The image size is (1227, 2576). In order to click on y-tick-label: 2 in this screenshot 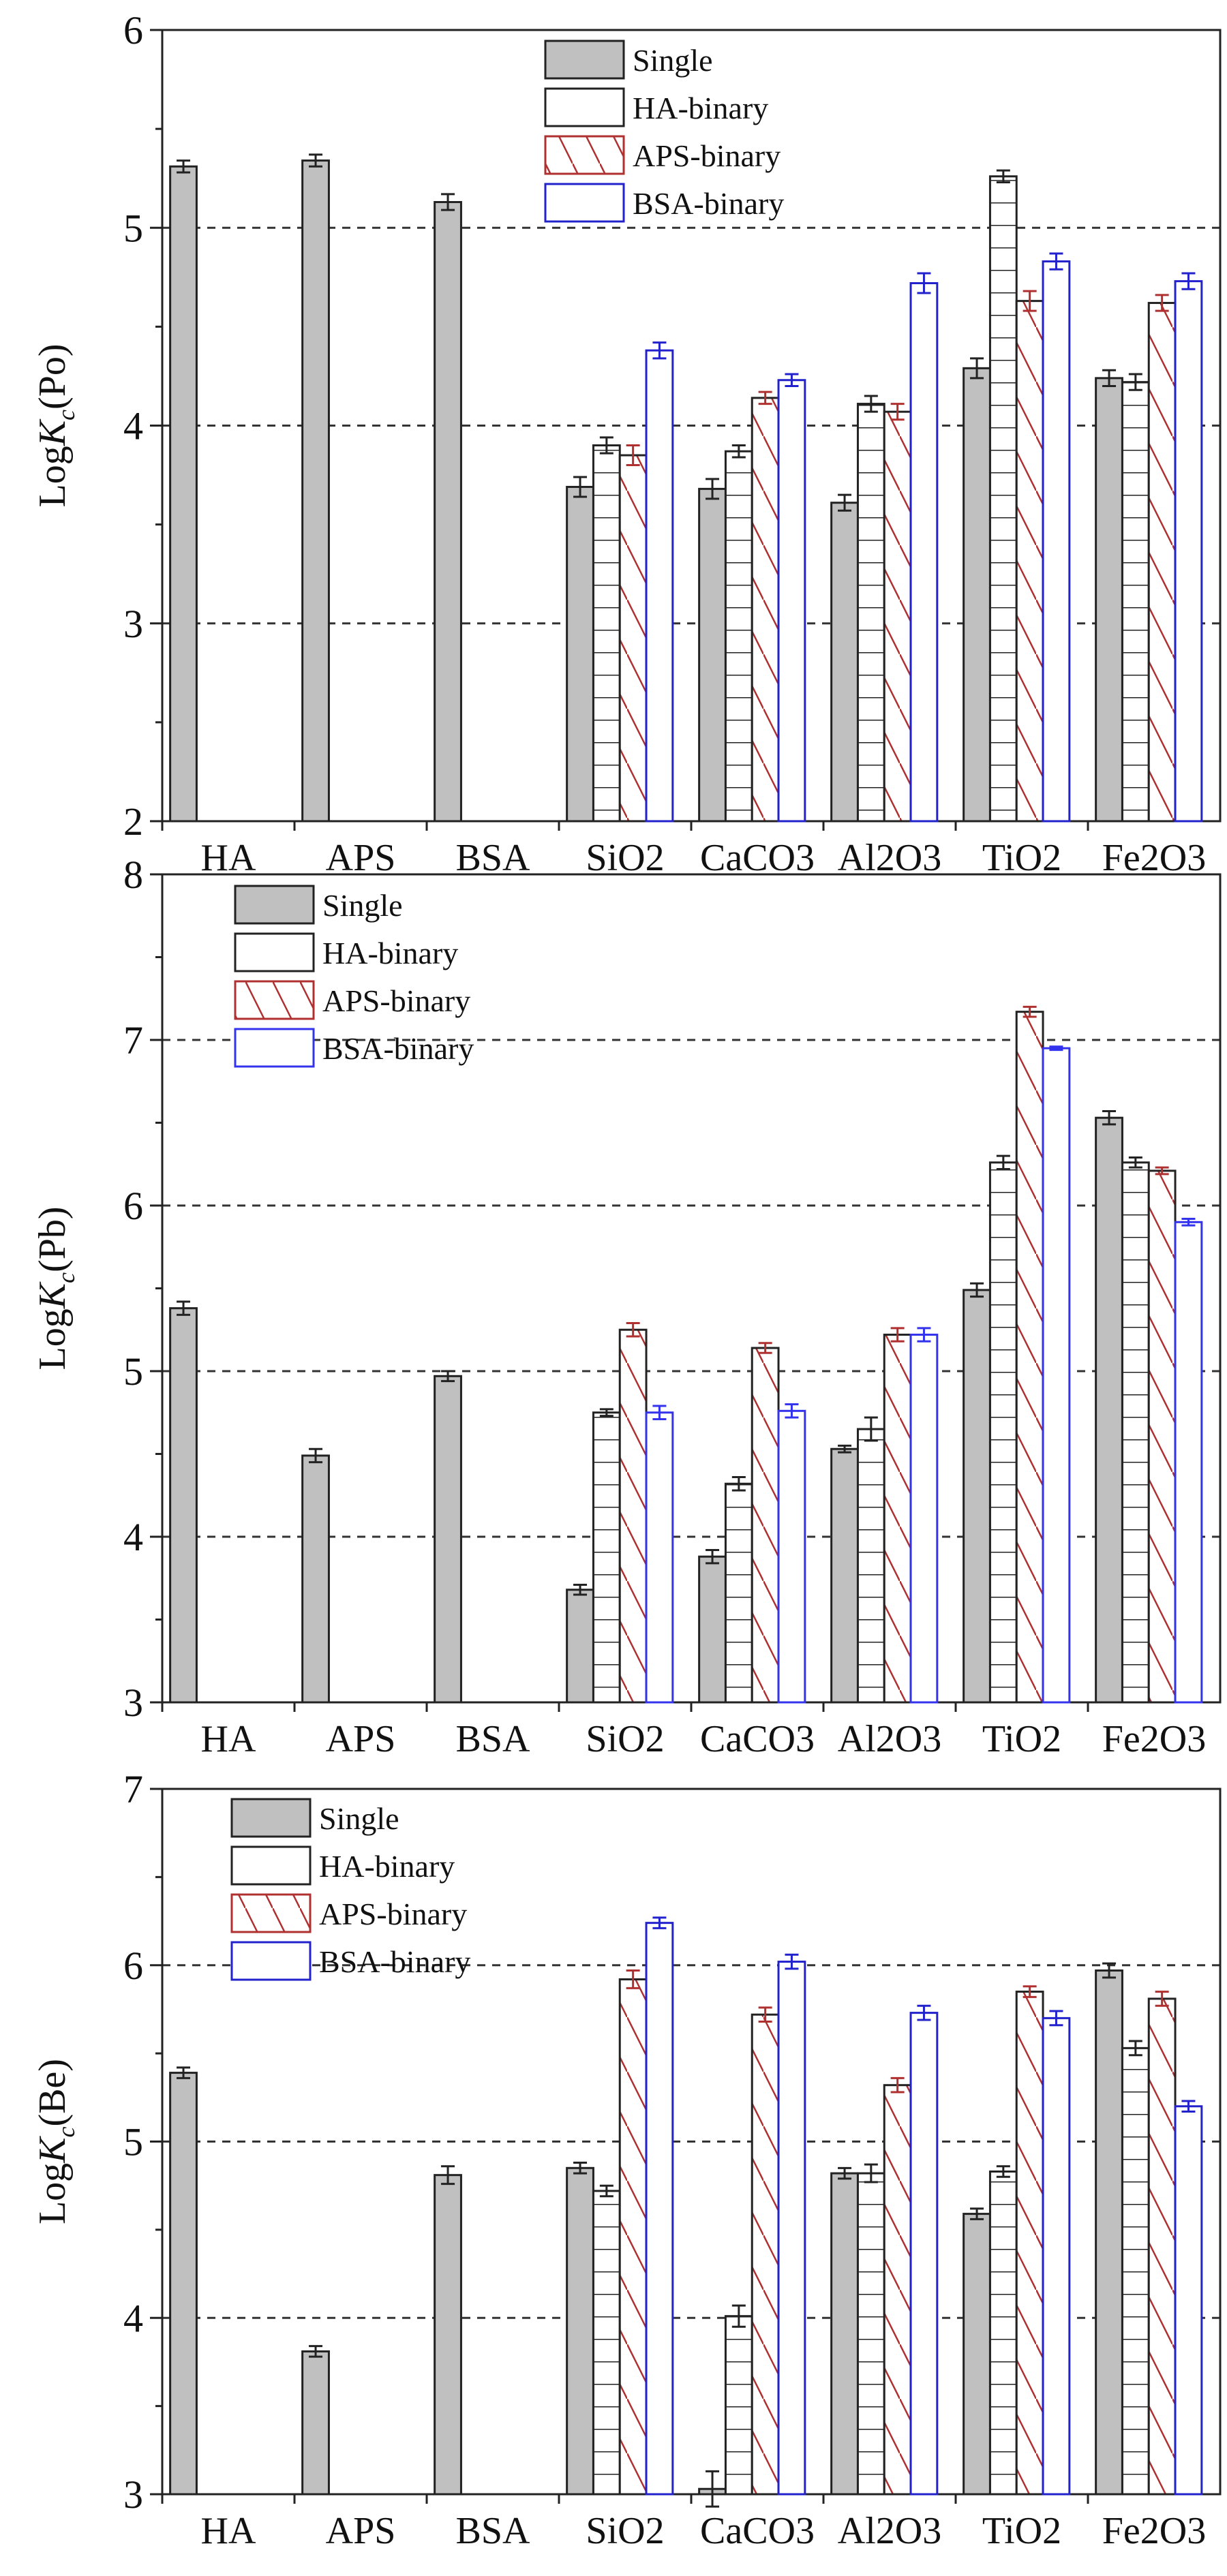, I will do `click(133, 821)`.